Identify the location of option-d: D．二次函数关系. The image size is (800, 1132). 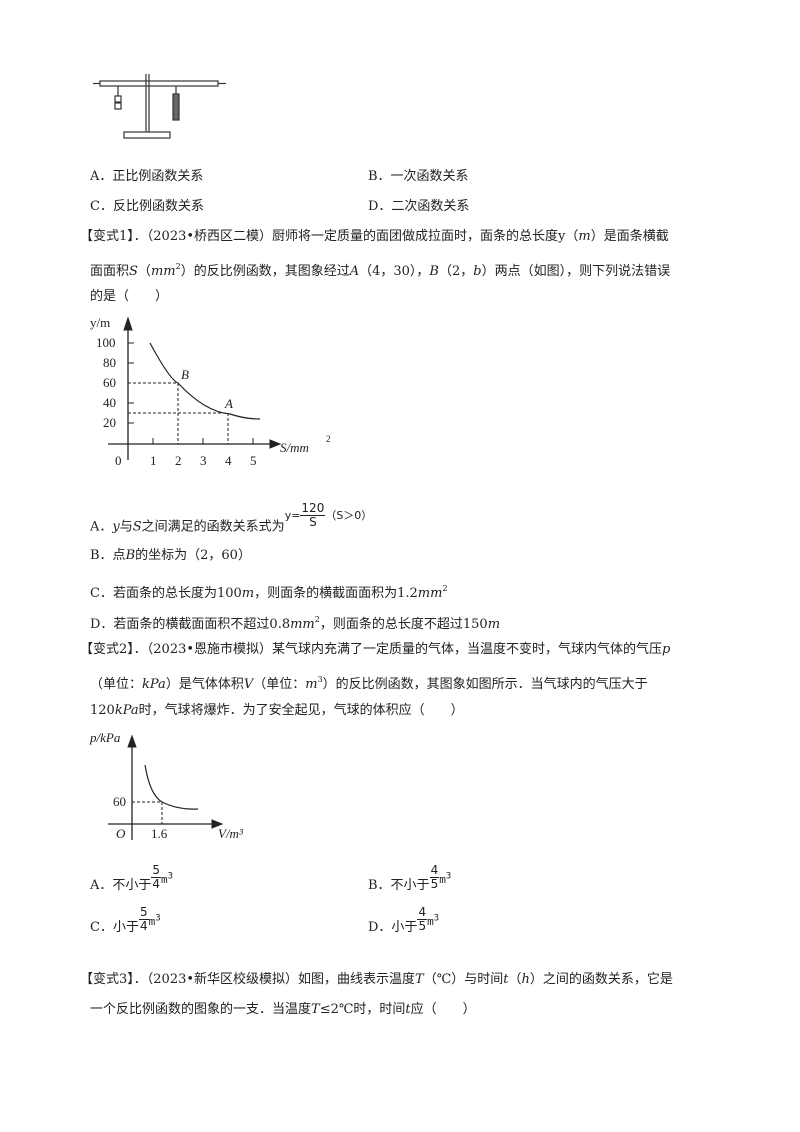
(418, 207).